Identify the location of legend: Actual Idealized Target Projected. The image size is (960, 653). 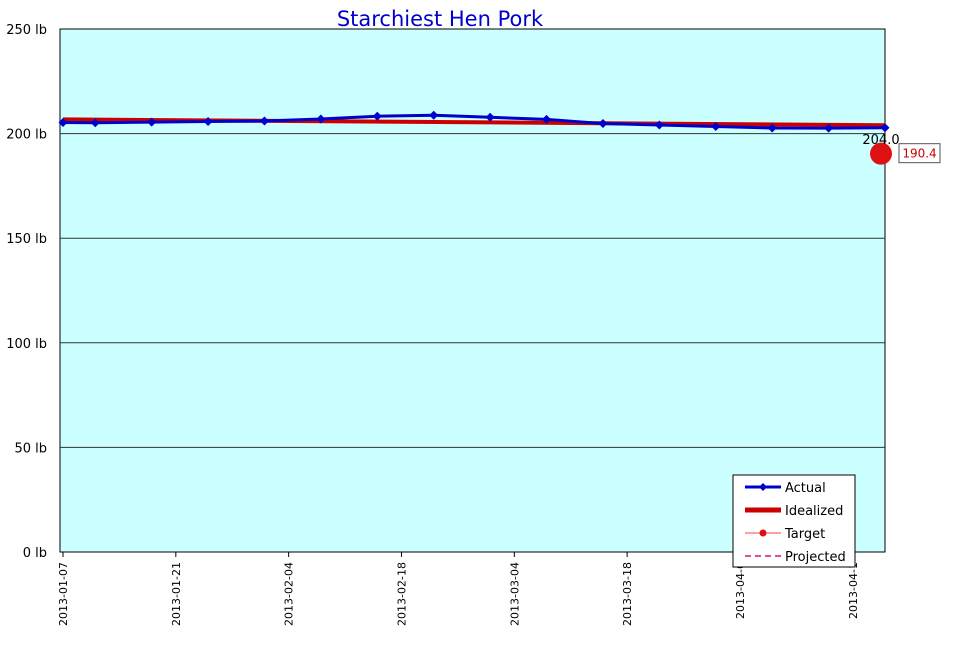
(794, 521).